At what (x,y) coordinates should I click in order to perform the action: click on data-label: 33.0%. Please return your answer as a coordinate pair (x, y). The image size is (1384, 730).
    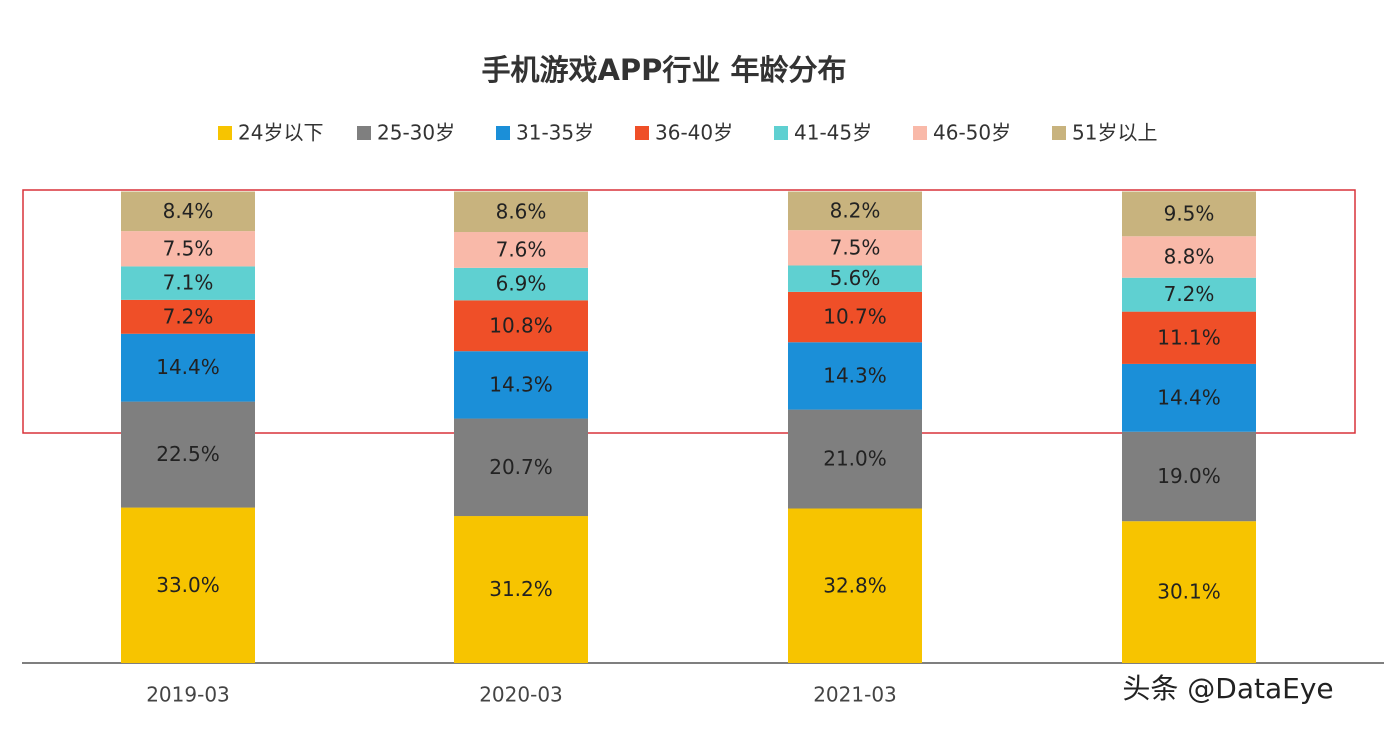
    Looking at the image, I should click on (188, 585).